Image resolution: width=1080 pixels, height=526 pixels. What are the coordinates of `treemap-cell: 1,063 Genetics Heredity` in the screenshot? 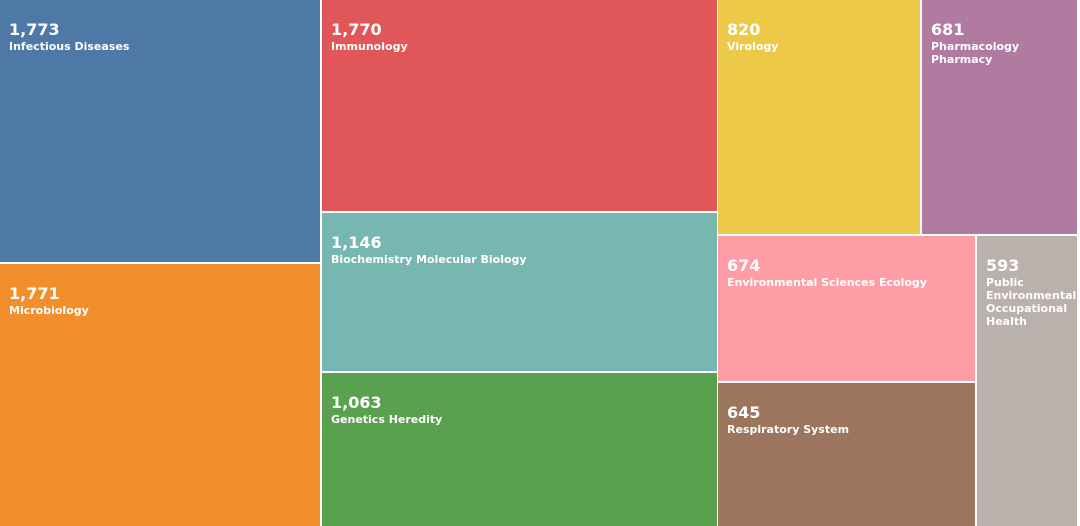 It's located at (519, 449).